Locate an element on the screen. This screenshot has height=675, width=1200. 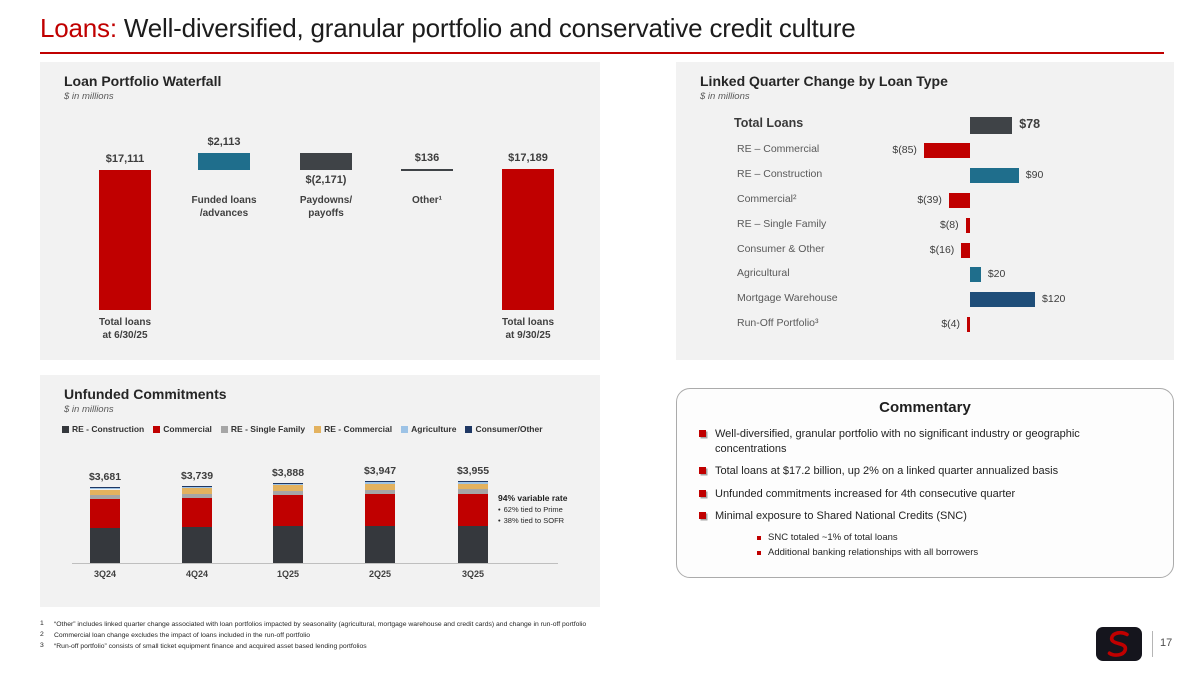
commentary-sub-bullet-text: SNC totaled ~1% of total loans is located at coordinates (833, 537).